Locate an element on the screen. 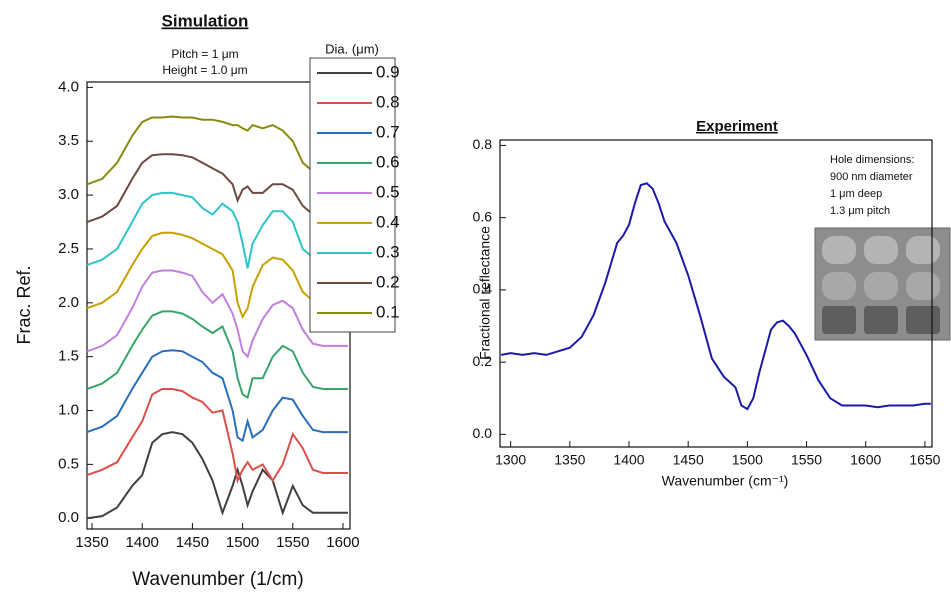 Image resolution: width=951 pixels, height=593 pixels. x-axis-label: Wavenumber (cm⁻¹) is located at coordinates (725, 481).